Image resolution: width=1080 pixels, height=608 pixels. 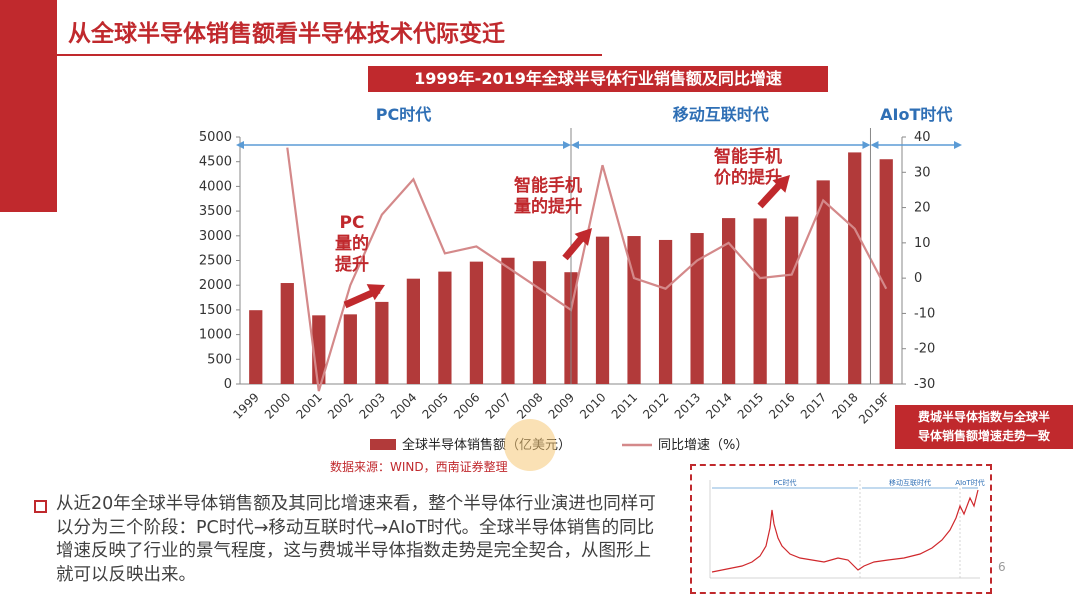 I want to click on right-tick-label: 0, so click(x=918, y=278).